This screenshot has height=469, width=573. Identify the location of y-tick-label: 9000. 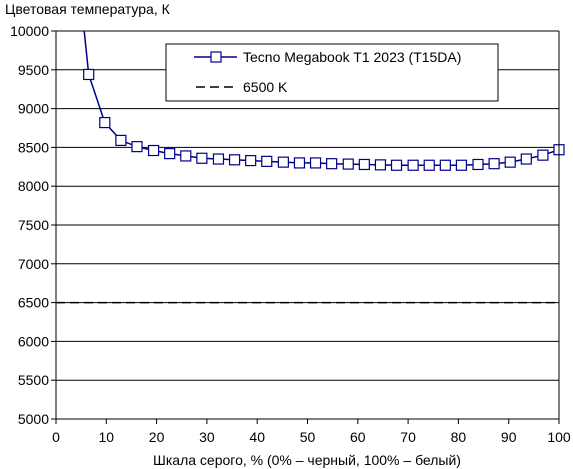
(33, 109).